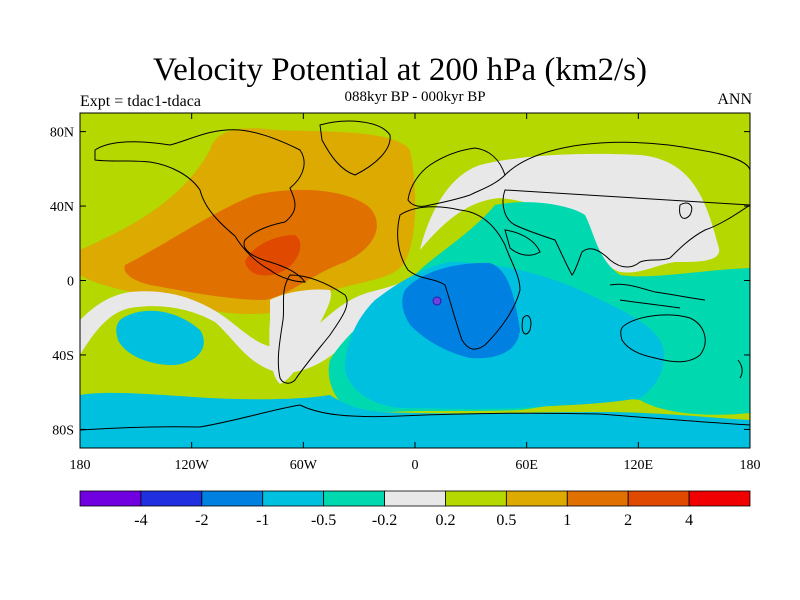 The width and height of the screenshot is (800, 600). I want to click on lon-tick-label: 120E, so click(639, 465).